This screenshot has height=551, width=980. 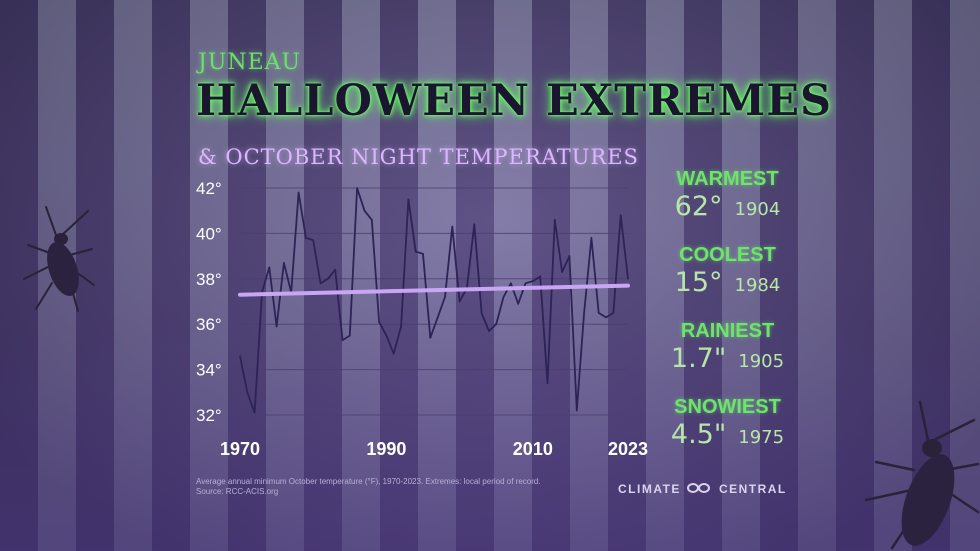 What do you see at coordinates (698, 282) in the screenshot?
I see `stat-value: 15°` at bounding box center [698, 282].